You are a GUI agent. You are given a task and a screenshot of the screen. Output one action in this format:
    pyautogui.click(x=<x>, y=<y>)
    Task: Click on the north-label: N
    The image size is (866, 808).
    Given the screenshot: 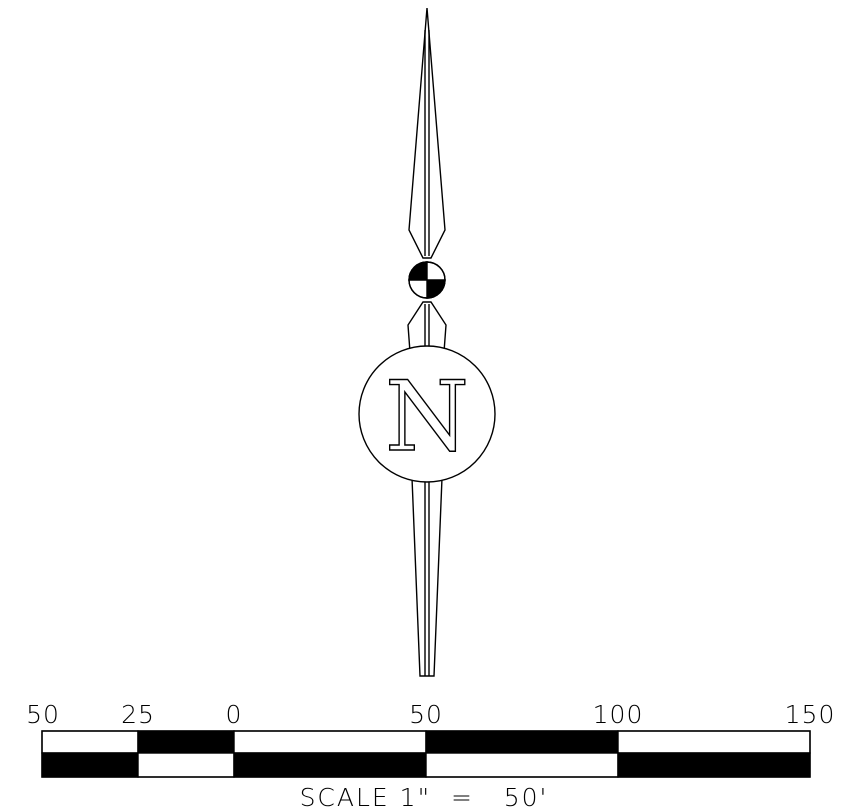 What is the action you would take?
    pyautogui.click(x=427, y=417)
    